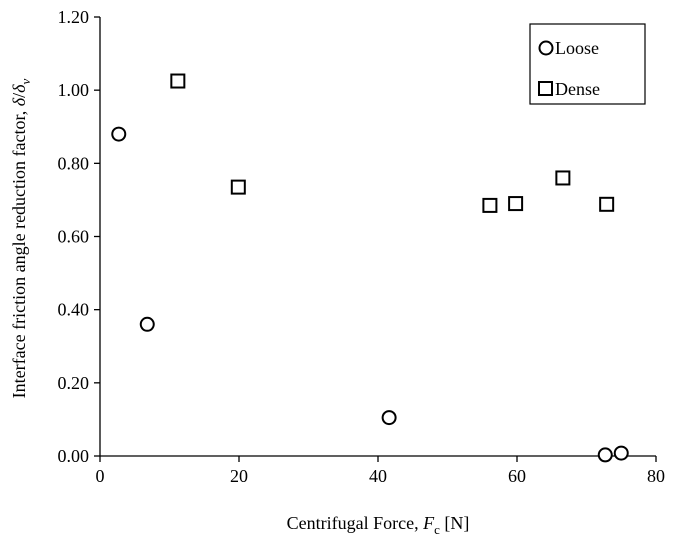 The height and width of the screenshot is (535, 673). Describe the element at coordinates (19, 101) in the screenshot. I see `y-axis-label-var-num: δ` at that location.